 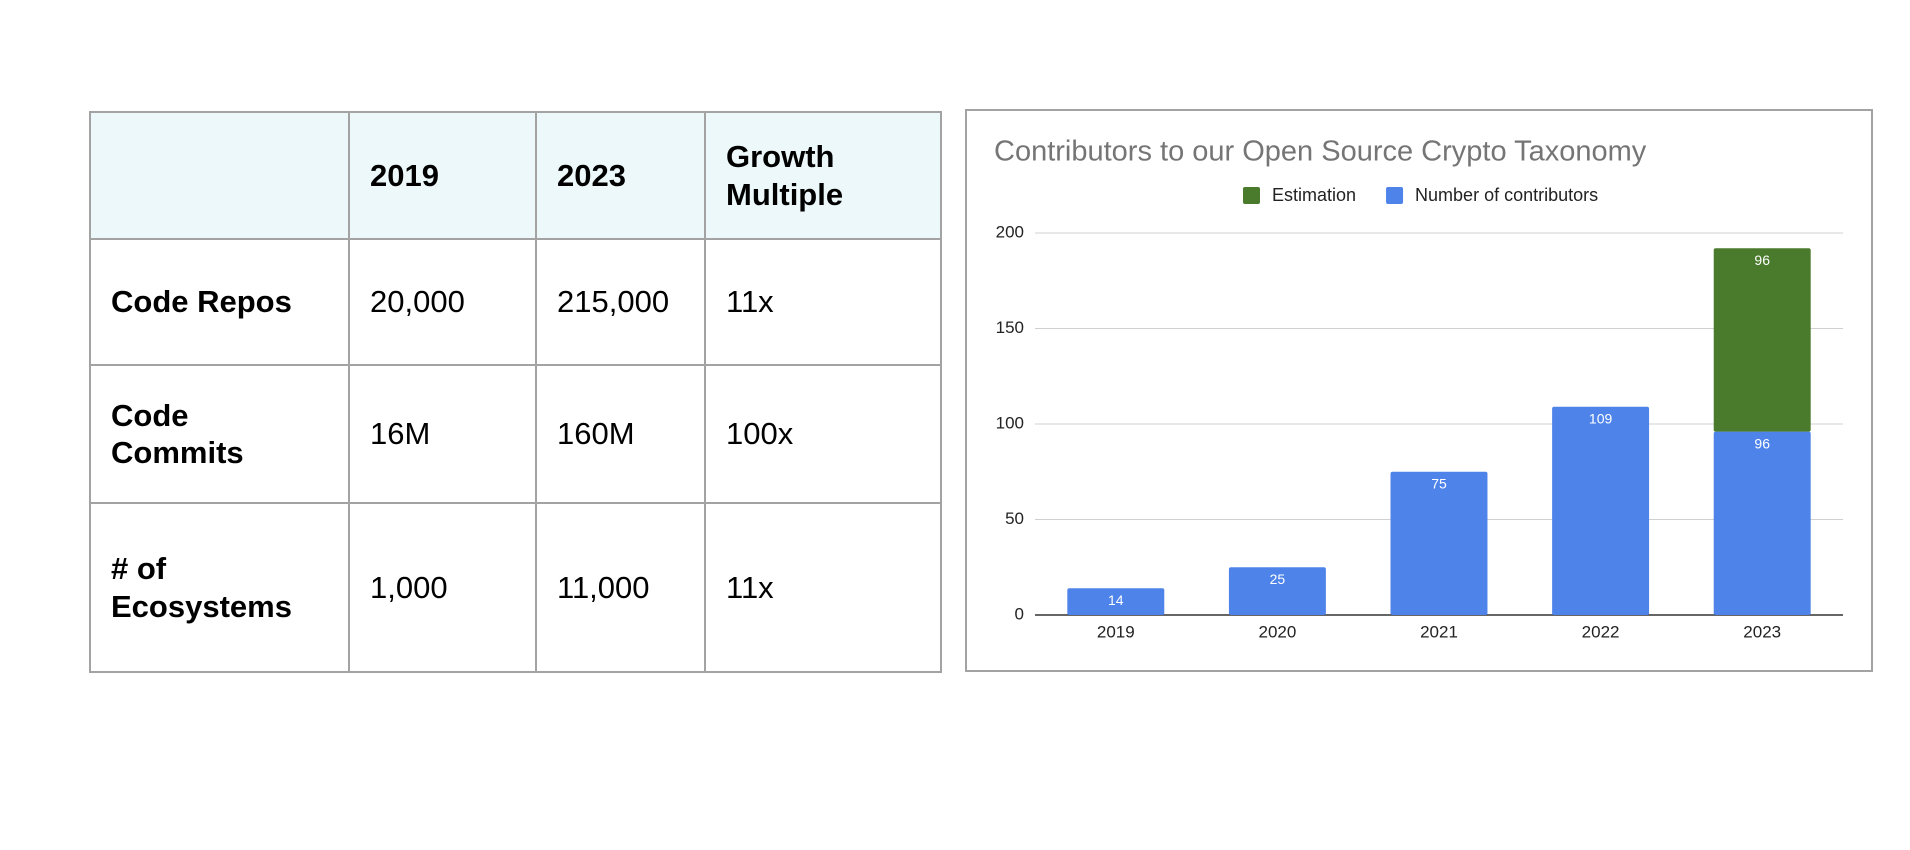 I want to click on y-tick-label: 0, so click(x=1019, y=613).